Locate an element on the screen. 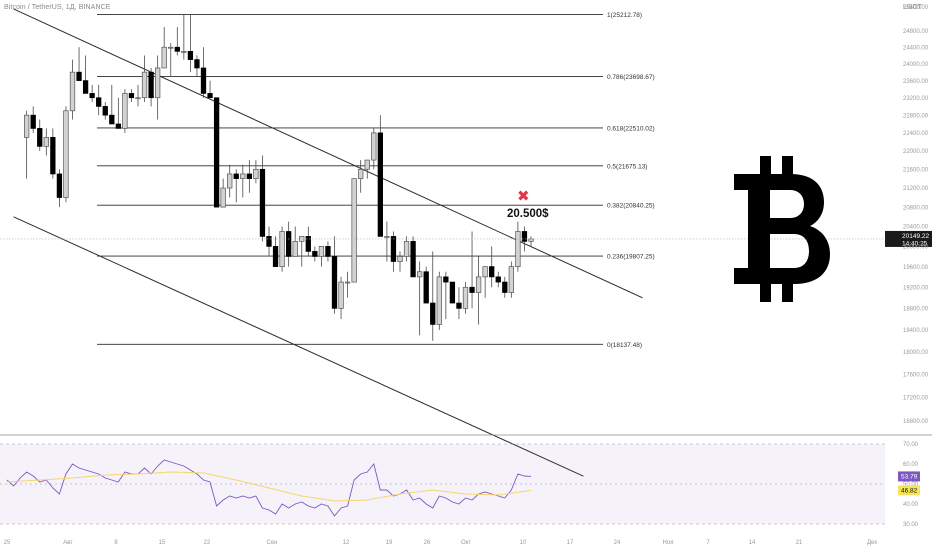  price-tick-label: 18800.00 is located at coordinates (916, 310).